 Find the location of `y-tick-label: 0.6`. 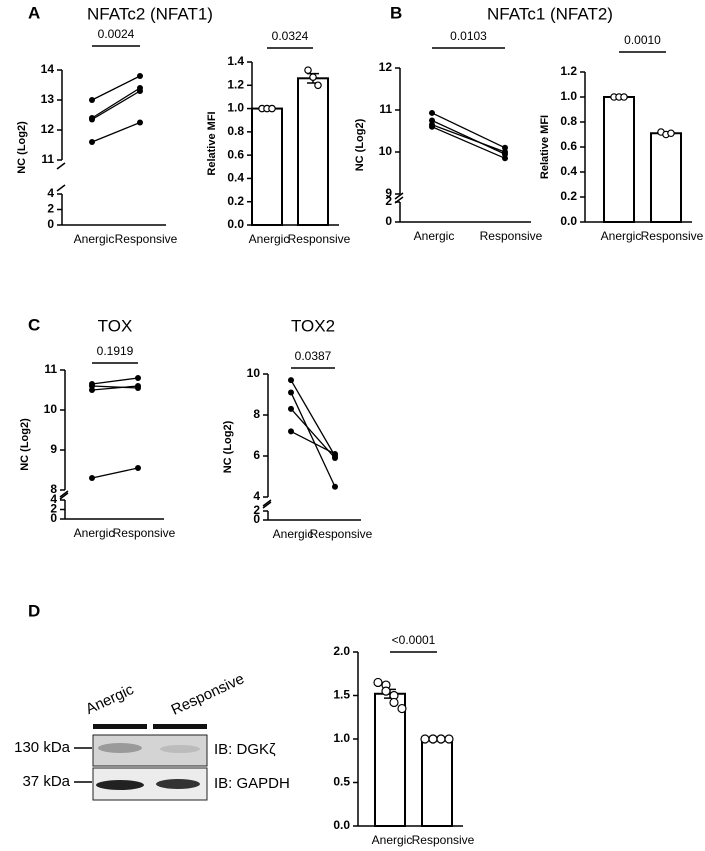

y-tick-label: 0.6 is located at coordinates (568, 146).